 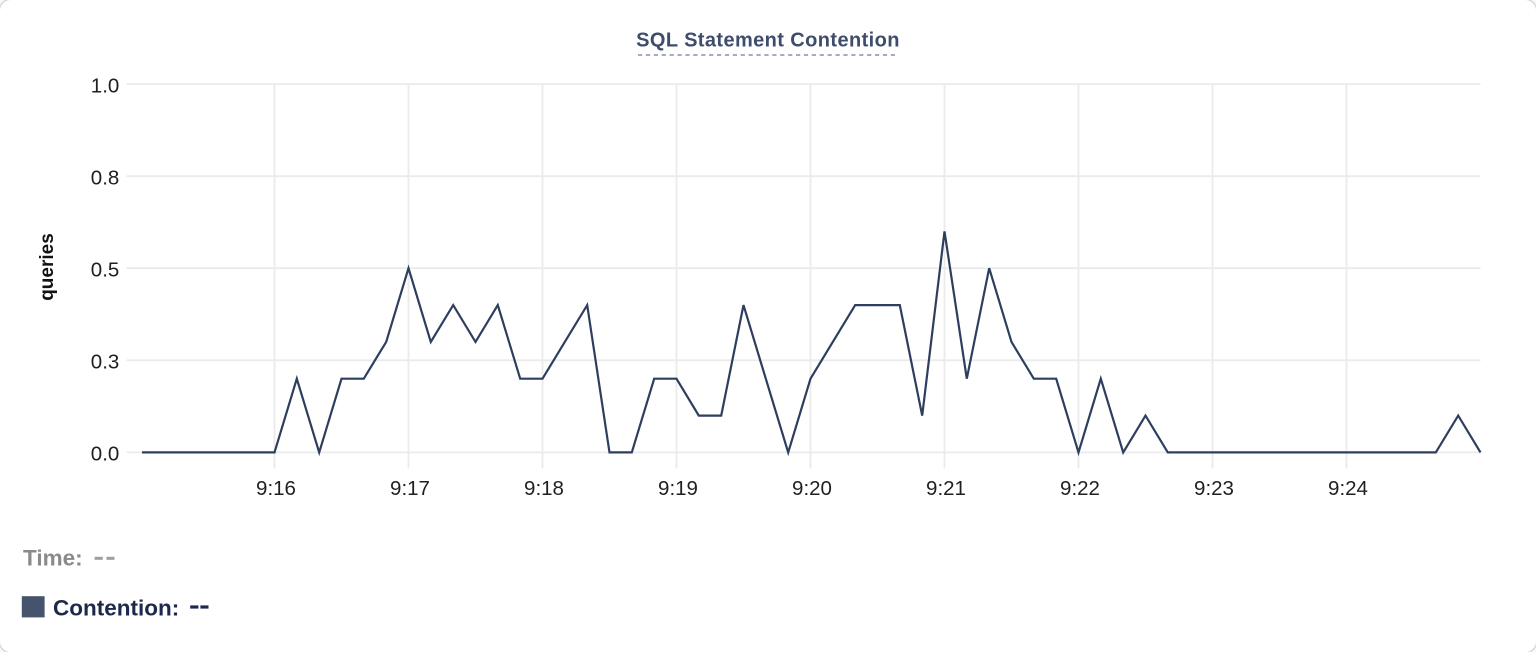 I want to click on svg-text: 9:20, so click(x=812, y=488).